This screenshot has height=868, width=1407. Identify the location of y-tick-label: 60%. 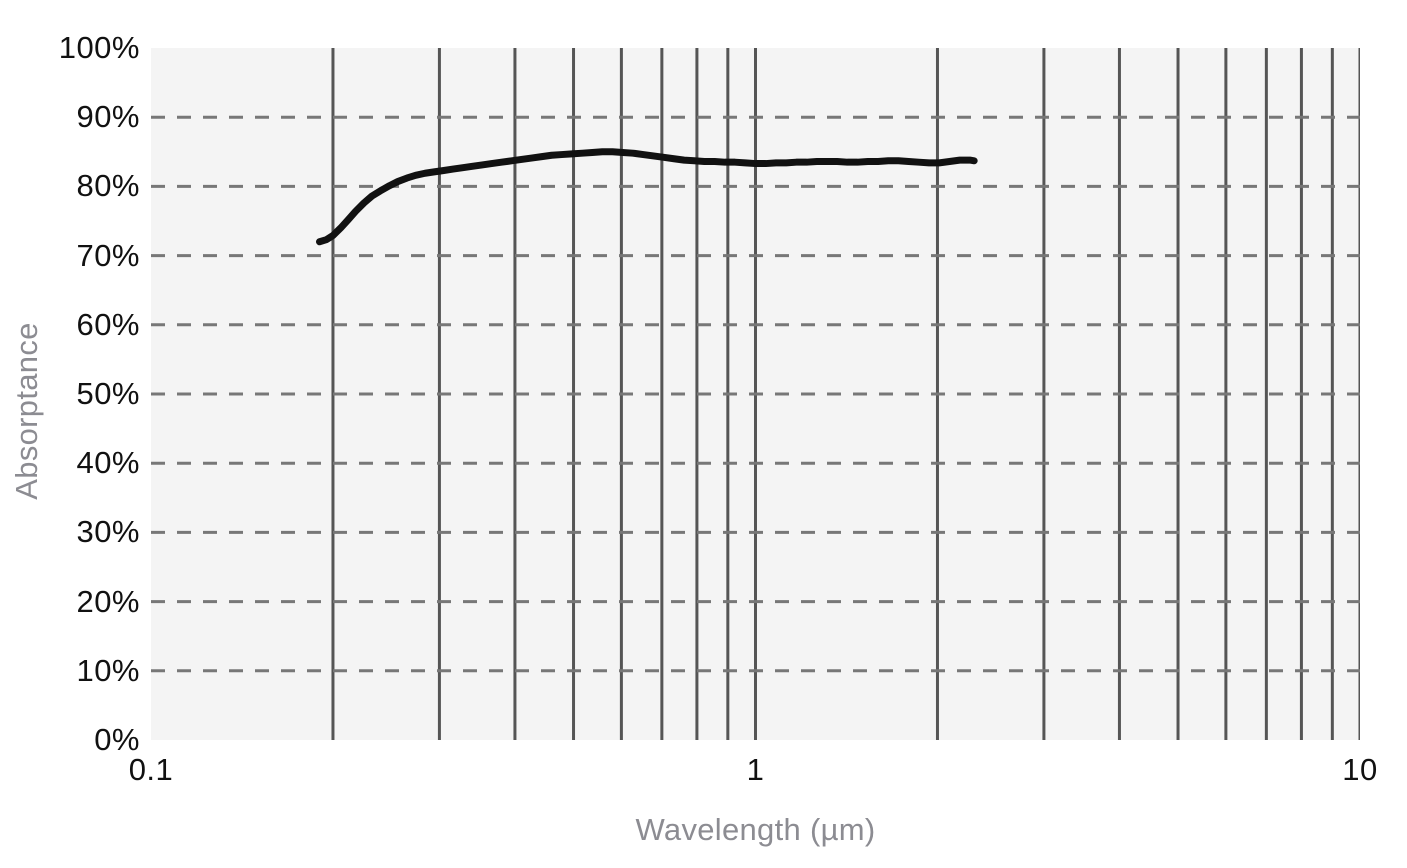
(108, 324).